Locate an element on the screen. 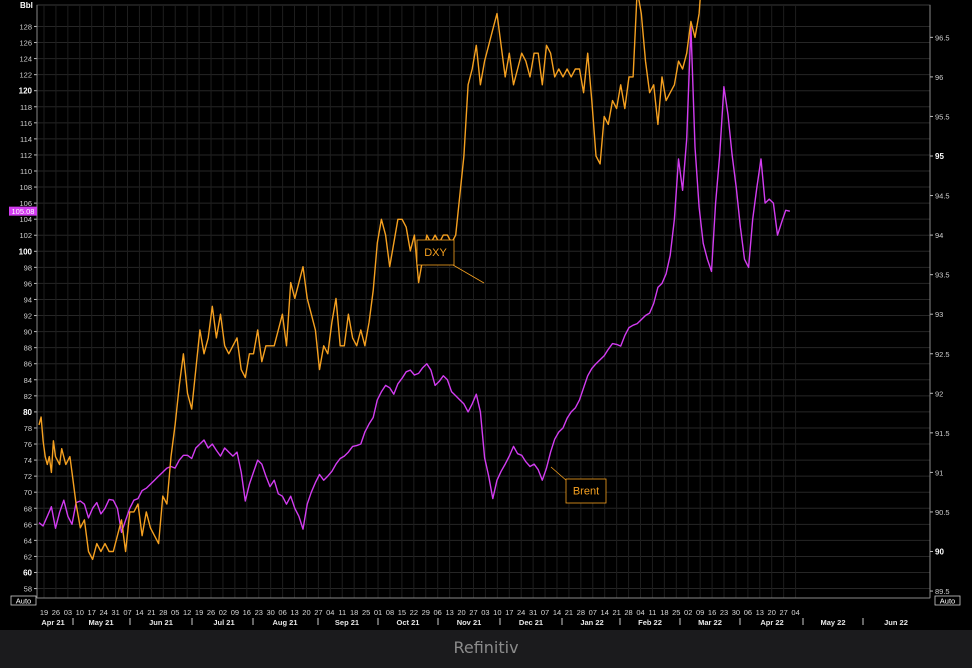 This screenshot has height=668, width=972. x-month-label: Jun 22 is located at coordinates (896, 622).